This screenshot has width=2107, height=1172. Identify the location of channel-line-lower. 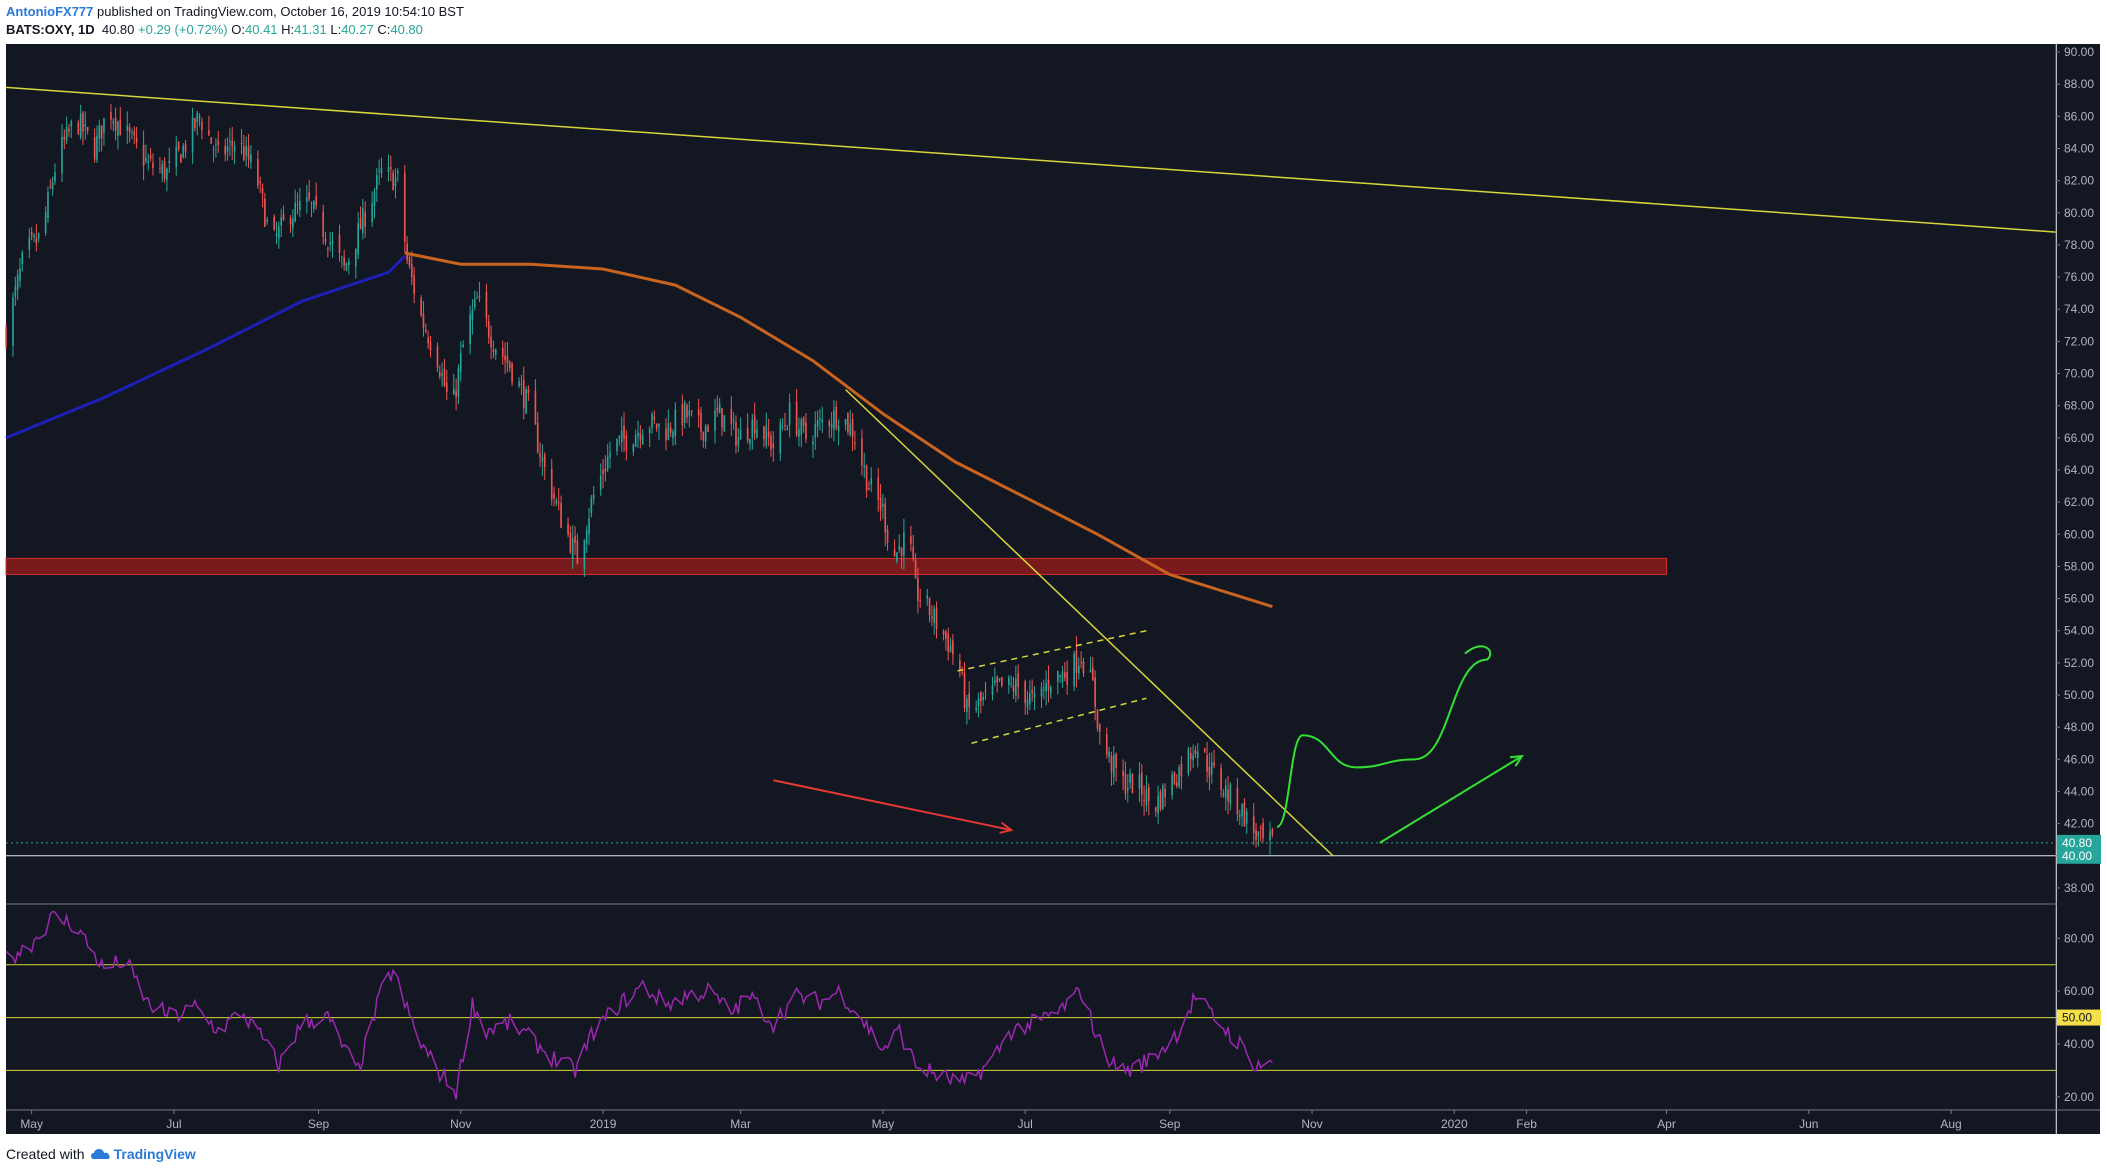
(1059, 720).